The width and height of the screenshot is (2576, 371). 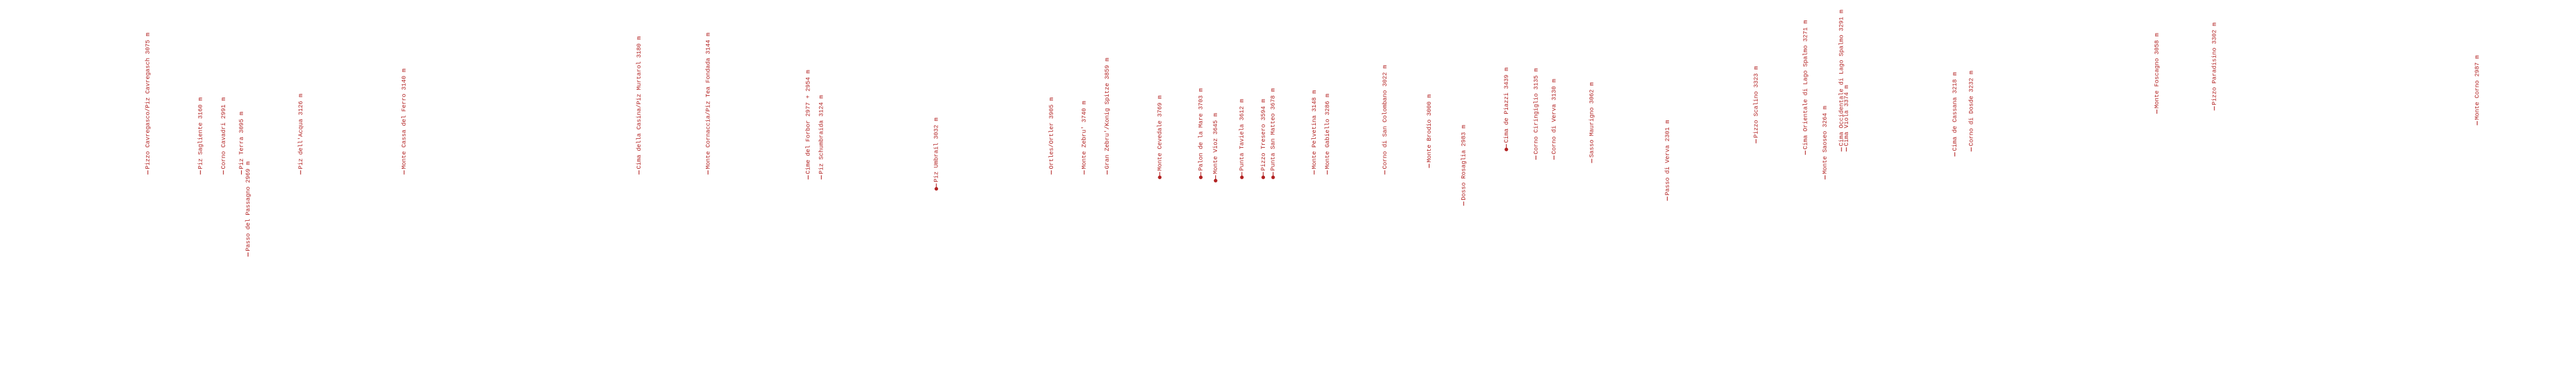 What do you see at coordinates (223, 133) in the screenshot?
I see `peak-label: Corno Cavadri 2991 m` at bounding box center [223, 133].